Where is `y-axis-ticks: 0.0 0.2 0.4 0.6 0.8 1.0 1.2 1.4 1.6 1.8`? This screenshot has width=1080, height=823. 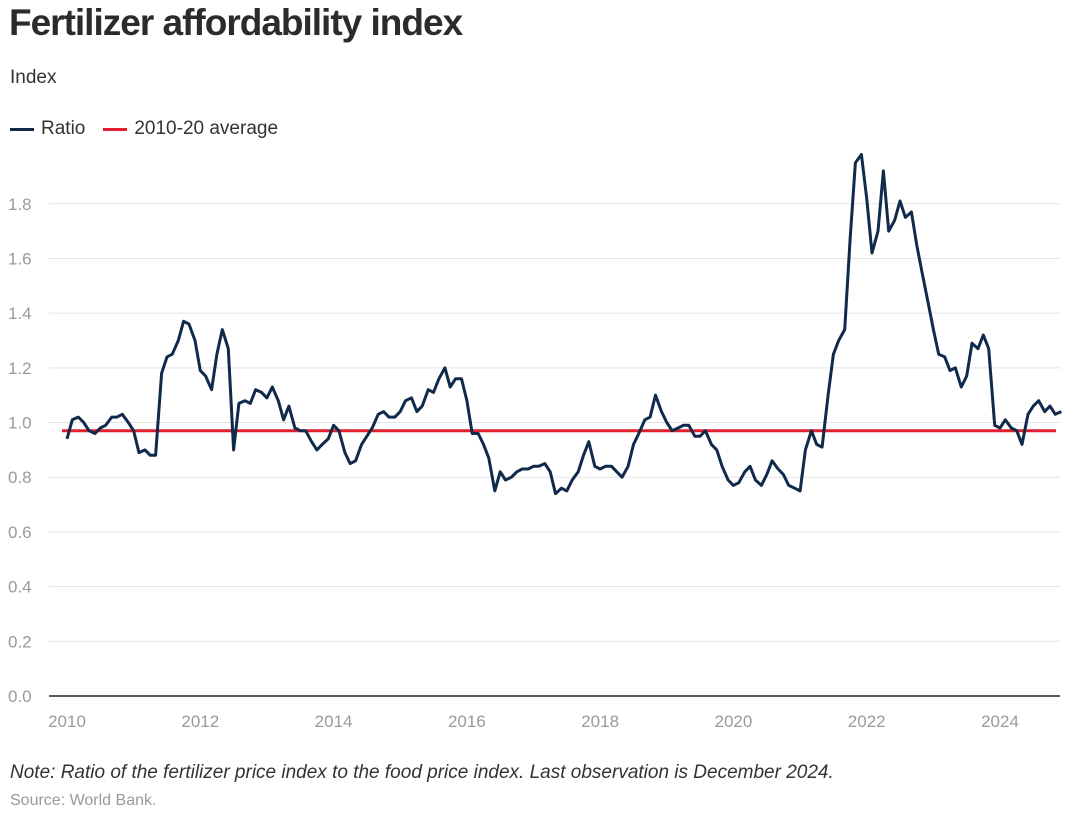
y-axis-ticks: 0.0 0.2 0.4 0.6 0.8 1.0 1.2 1.4 1.6 1.8 is located at coordinates (20, 450).